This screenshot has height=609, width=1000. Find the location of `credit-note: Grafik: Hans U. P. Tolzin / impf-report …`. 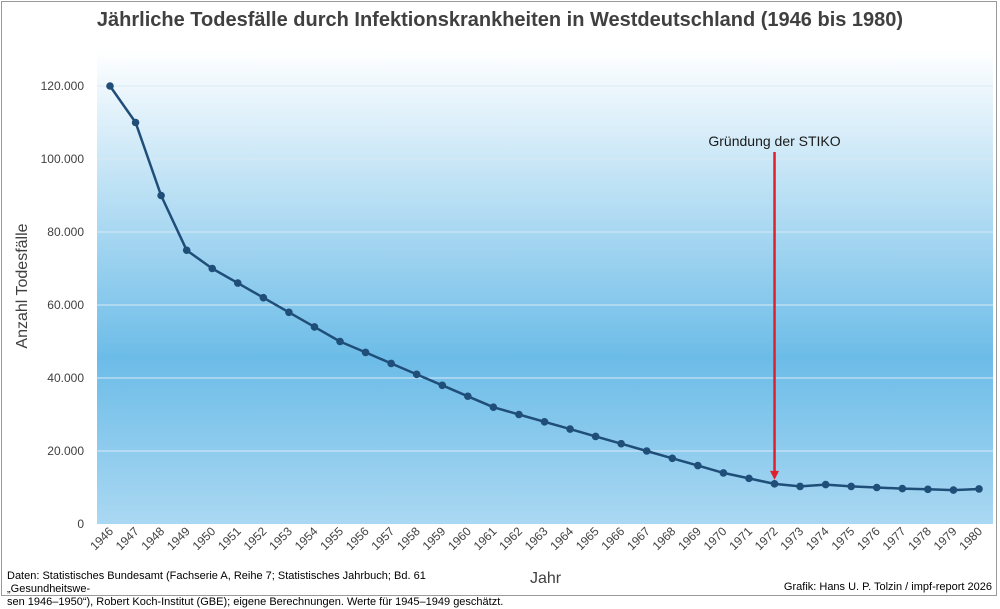

credit-note: Grafik: Hans U. P. Tolzin / impf-report … is located at coordinates (887, 587).